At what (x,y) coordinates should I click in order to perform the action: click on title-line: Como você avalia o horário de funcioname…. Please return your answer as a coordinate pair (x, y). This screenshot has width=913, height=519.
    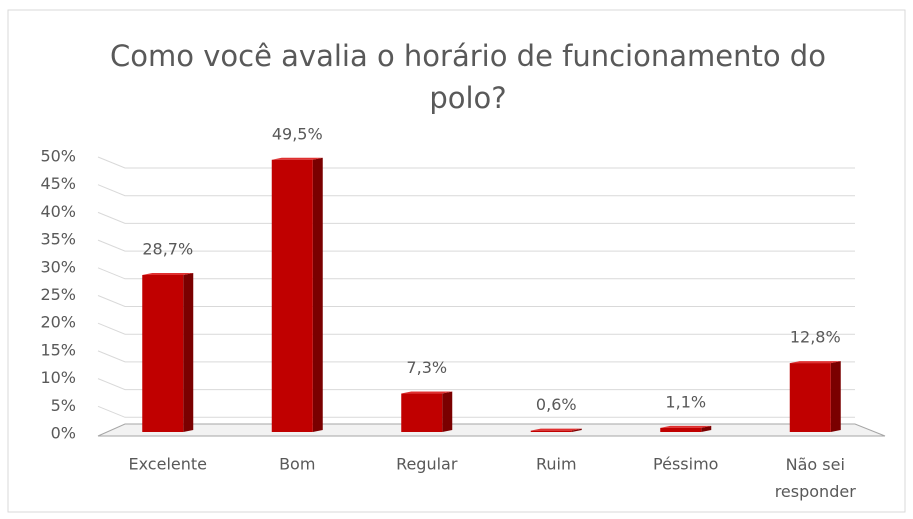
    Looking at the image, I should click on (468, 56).